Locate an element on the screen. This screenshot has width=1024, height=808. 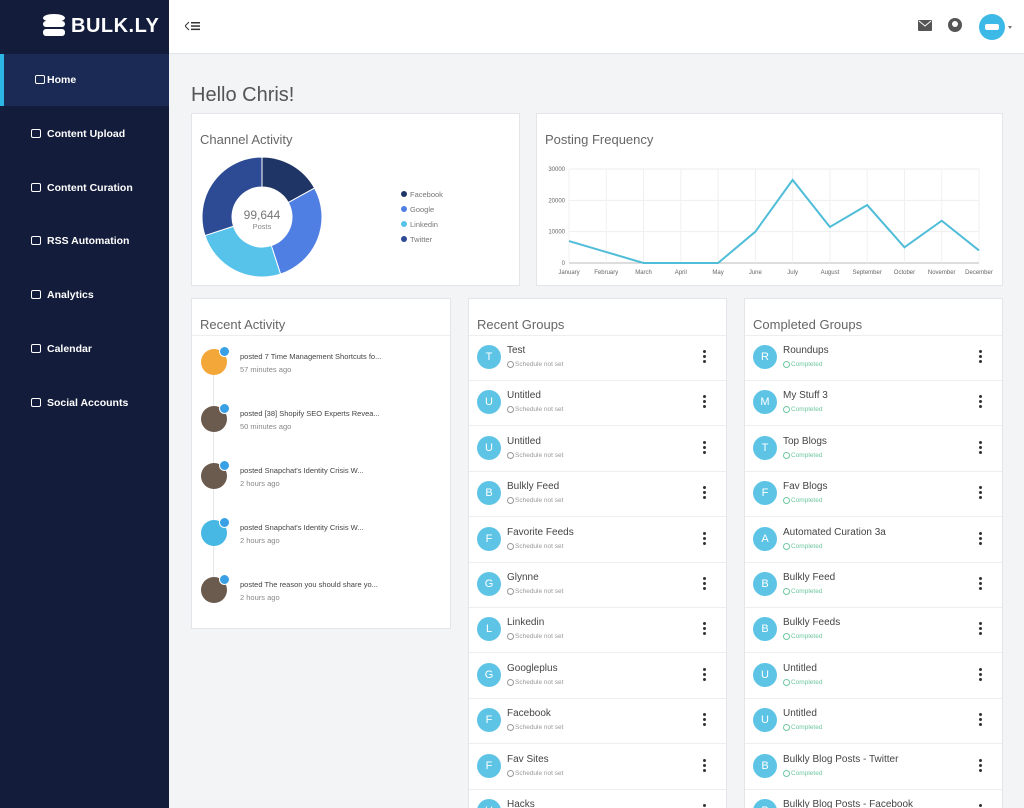
group-row: R Roundups Completed is located at coordinates (873, 358).